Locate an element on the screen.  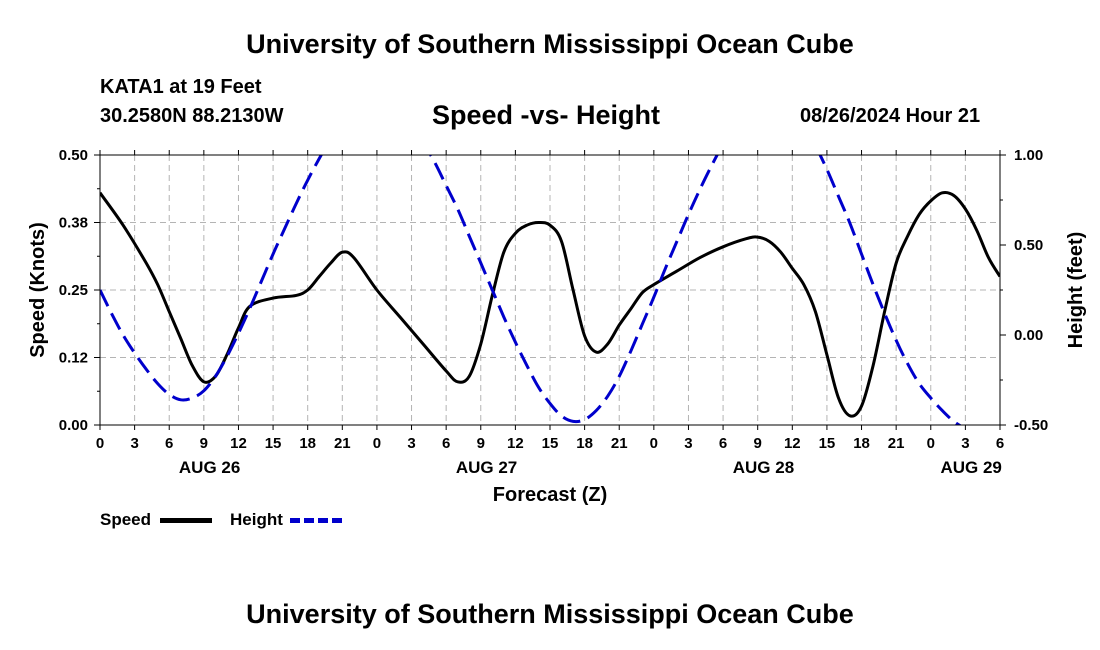
legend-speed-label: Speed is located at coordinates (126, 519).